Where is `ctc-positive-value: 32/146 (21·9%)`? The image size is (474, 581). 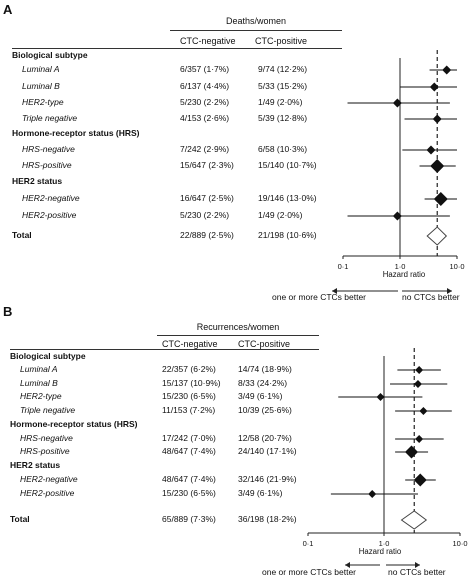
ctc-positive-value: 32/146 (21·9%) is located at coordinates (267, 479).